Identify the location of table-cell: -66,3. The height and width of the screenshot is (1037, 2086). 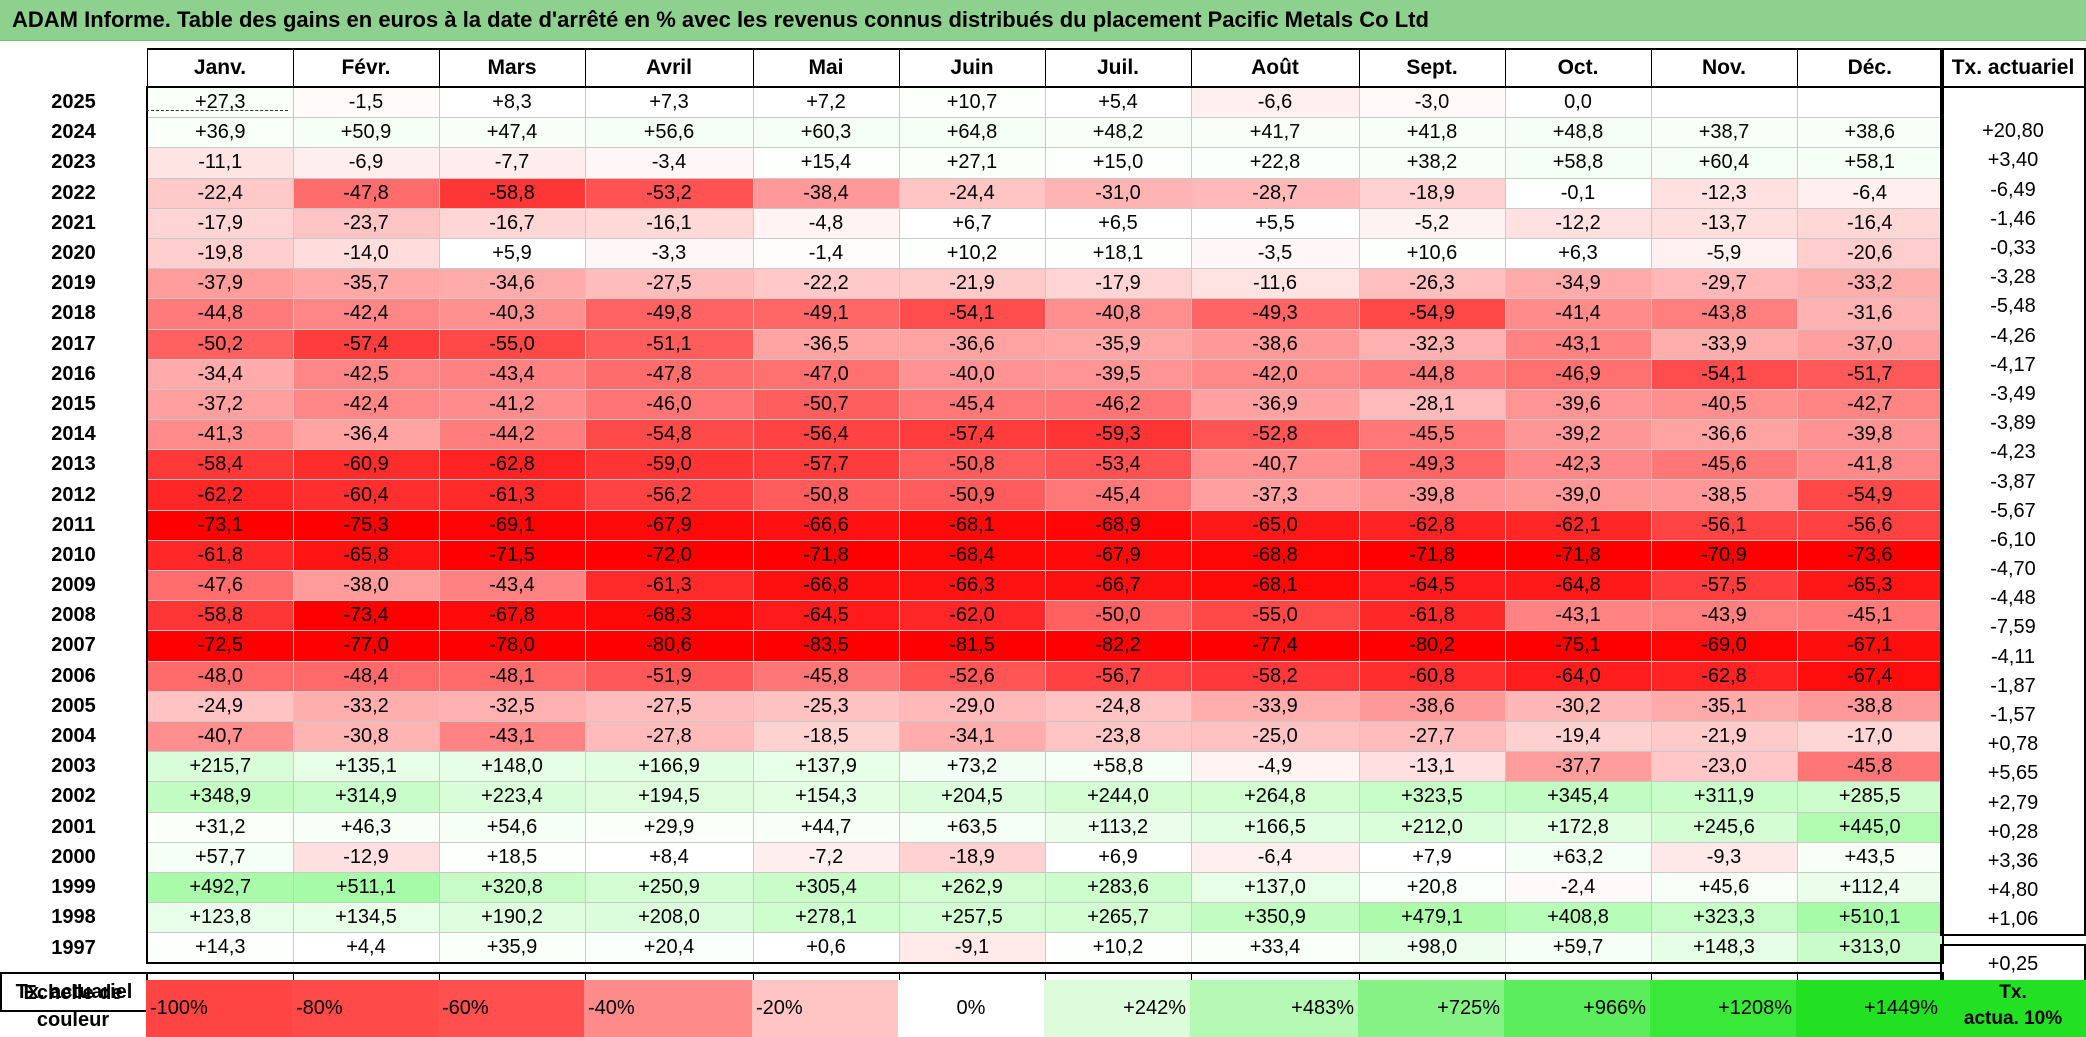
(971, 585).